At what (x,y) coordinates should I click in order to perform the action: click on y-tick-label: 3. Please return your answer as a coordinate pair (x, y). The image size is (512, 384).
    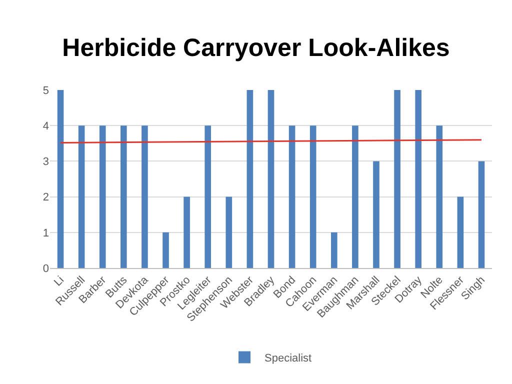
    Looking at the image, I should click on (45, 162).